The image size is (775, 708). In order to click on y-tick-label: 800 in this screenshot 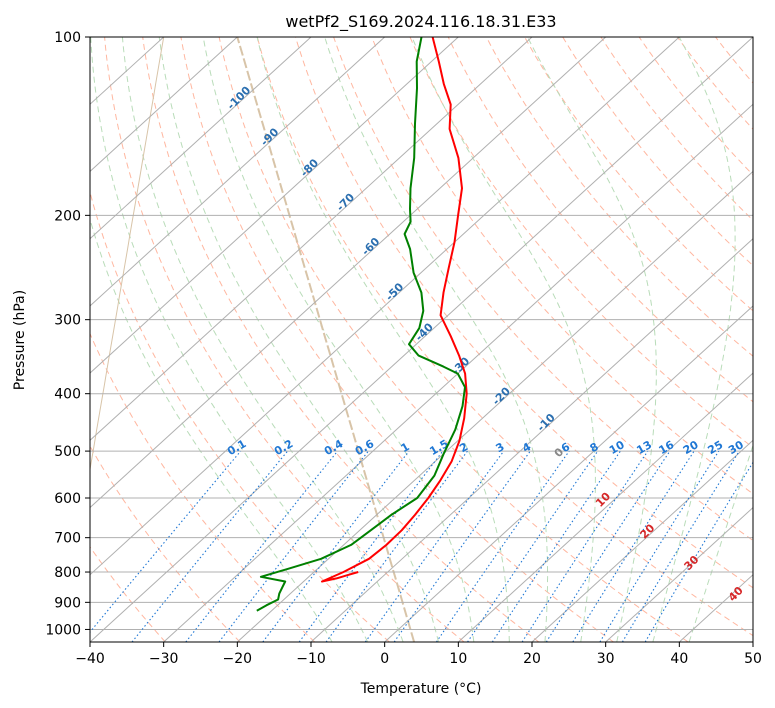, I will do `click(67, 573)`.